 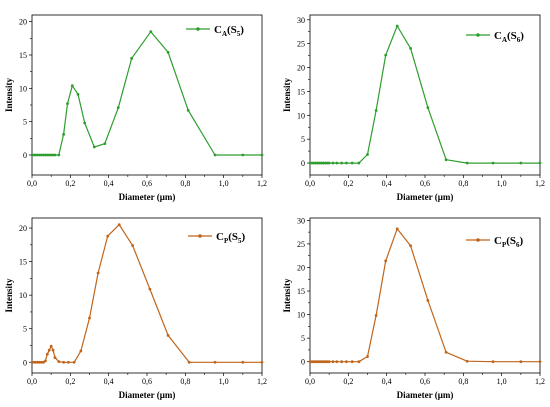 I want to click on legend-text-sub2: 6, so click(x=518, y=245).